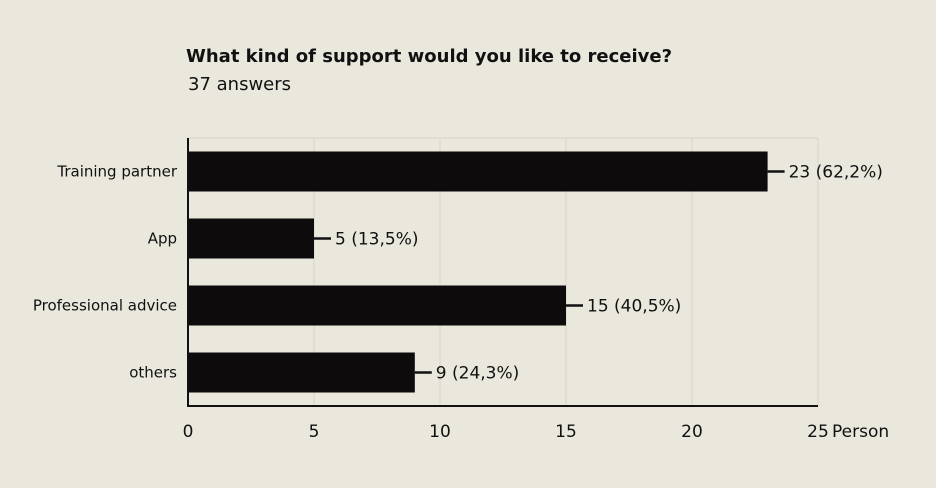 The image size is (936, 488). I want to click on category-label: App, so click(162, 239).